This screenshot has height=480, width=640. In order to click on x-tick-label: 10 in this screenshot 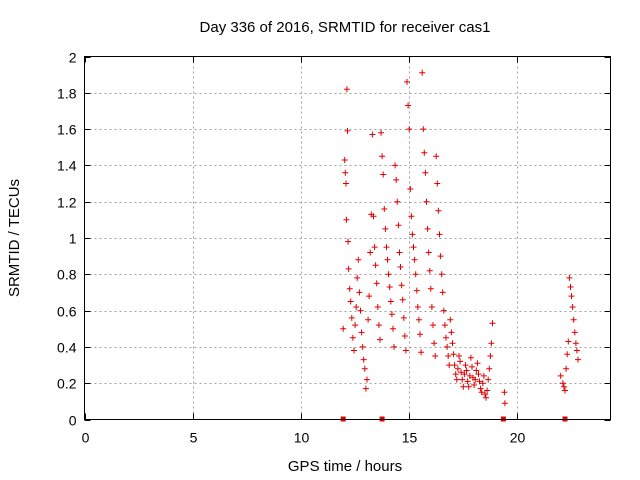, I will do `click(302, 438)`.